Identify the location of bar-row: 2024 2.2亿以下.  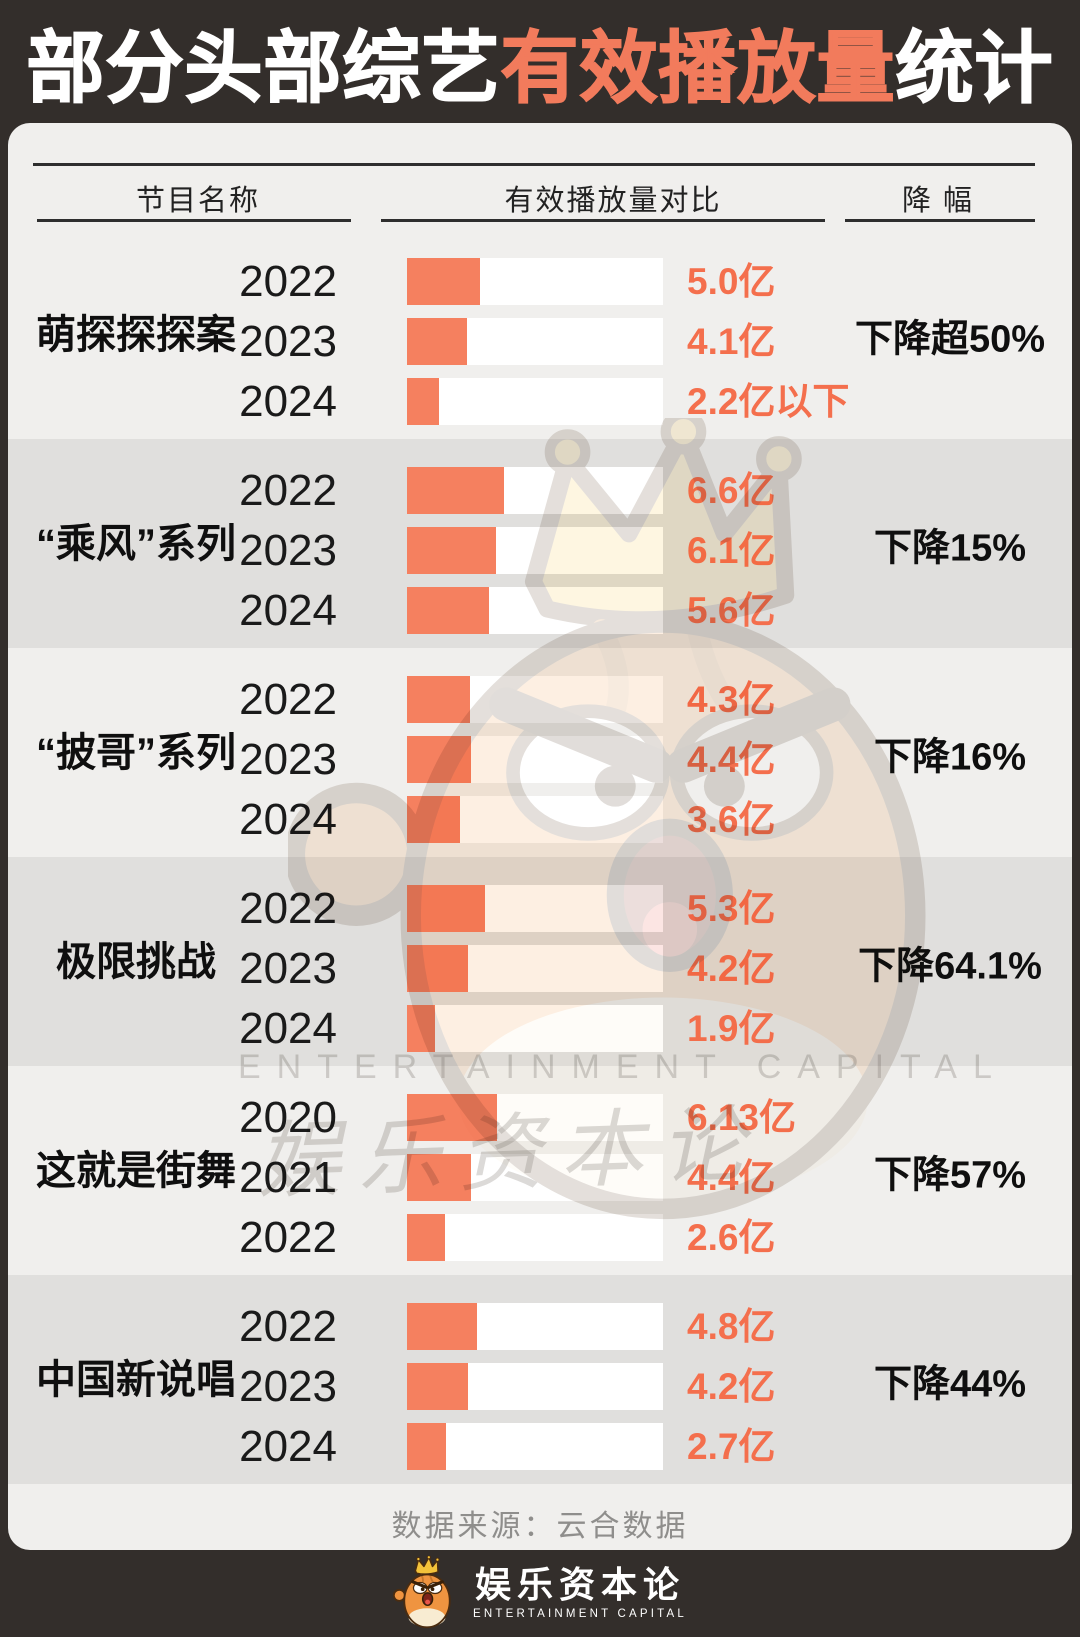
(540, 401).